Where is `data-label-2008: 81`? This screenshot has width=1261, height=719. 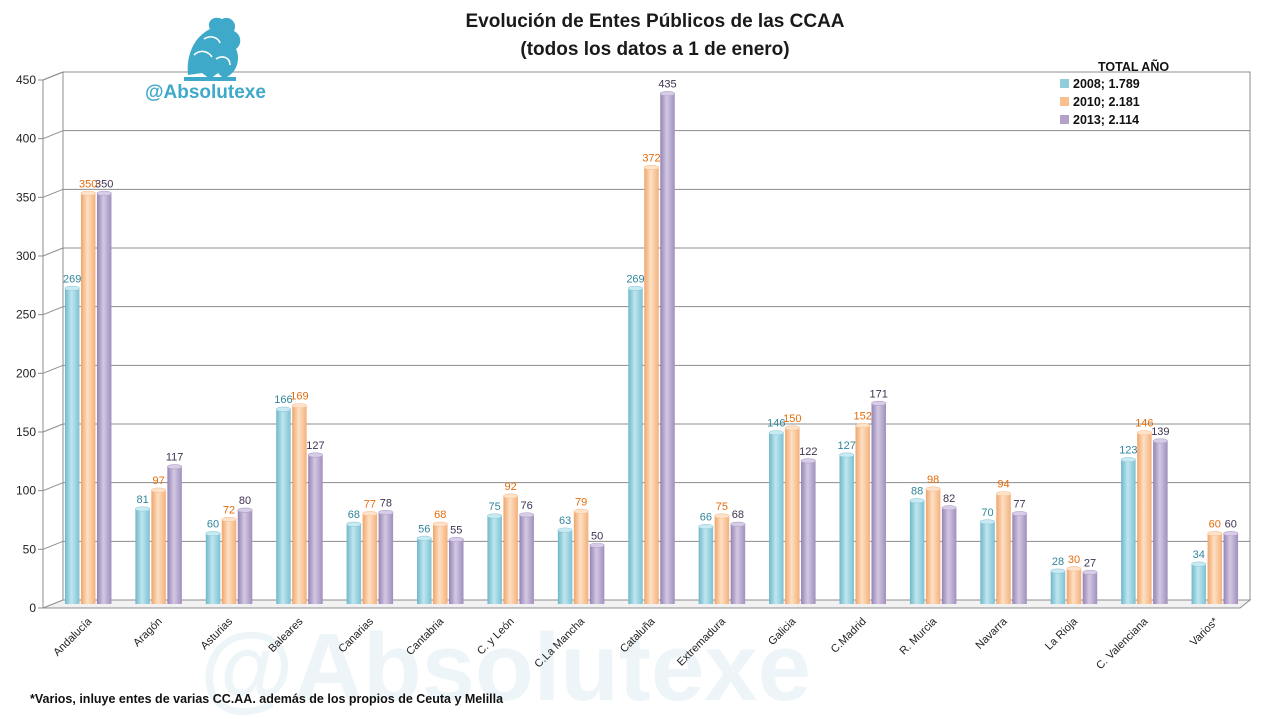 data-label-2008: 81 is located at coordinates (142, 500).